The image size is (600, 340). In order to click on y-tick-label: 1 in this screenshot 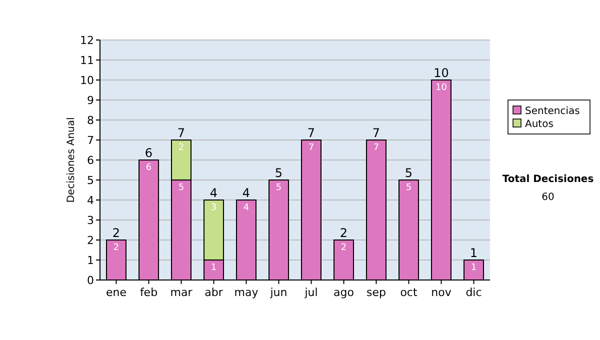, I will do `click(90, 260)`.